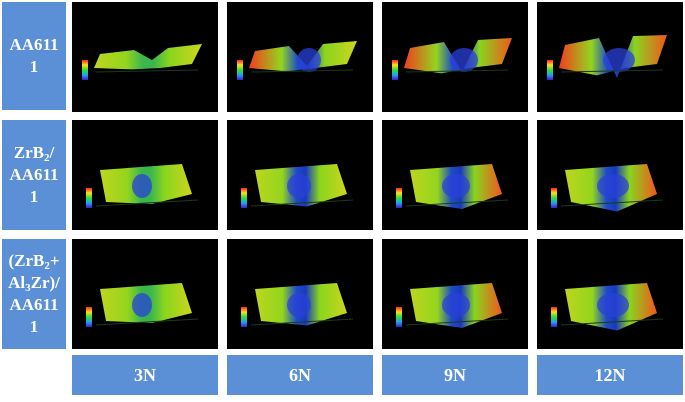  I want to click on wear-profile-zrb2-al3zr-6n, so click(300, 294).